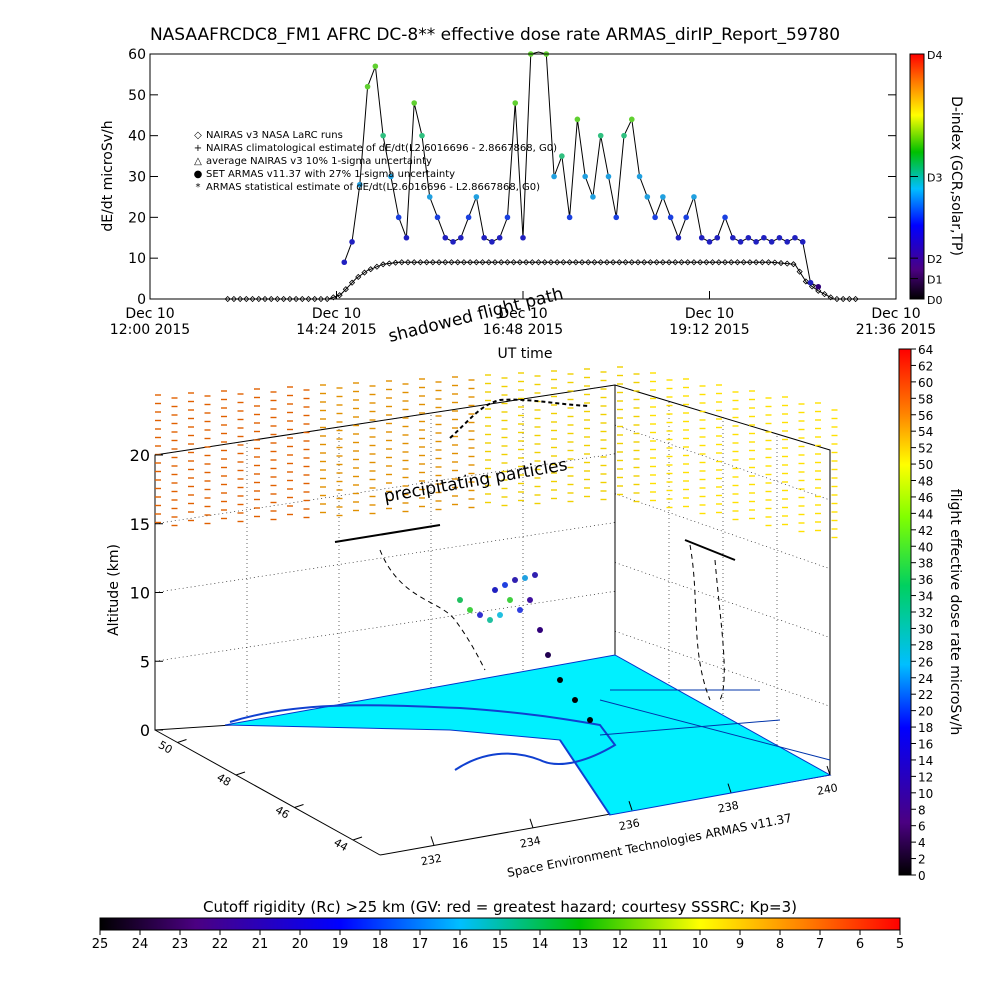 The width and height of the screenshot is (1000, 1000). What do you see at coordinates (925, 695) in the screenshot?
I see `dose-rate-tick-label: 22` at bounding box center [925, 695].